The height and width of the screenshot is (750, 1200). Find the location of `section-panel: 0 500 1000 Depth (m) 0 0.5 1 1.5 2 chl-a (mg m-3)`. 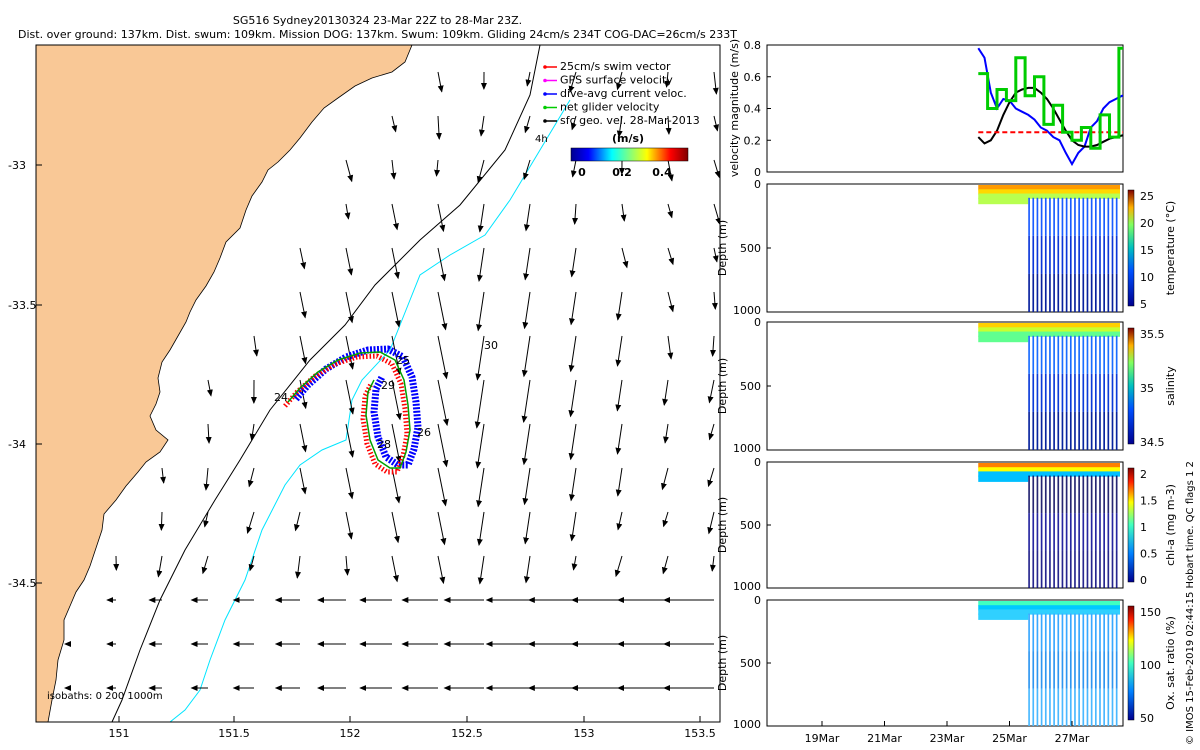

section-panel: 0 500 1000 Depth (m) 0 0.5 1 1.5 2 chl-a (mg m-3) is located at coordinates (946, 524).